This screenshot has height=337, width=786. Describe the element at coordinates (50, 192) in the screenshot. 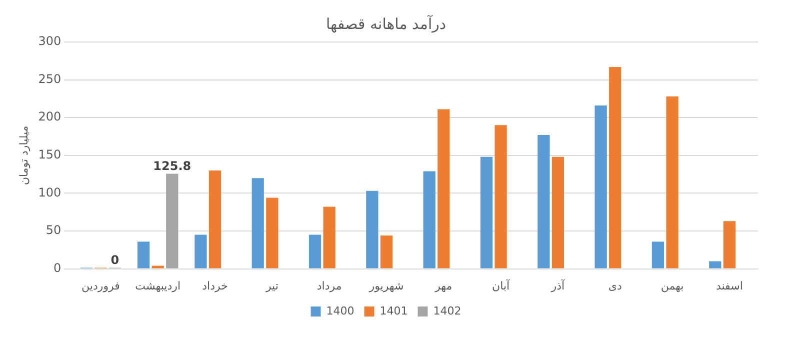

I see `y-tick-label: 100` at that location.